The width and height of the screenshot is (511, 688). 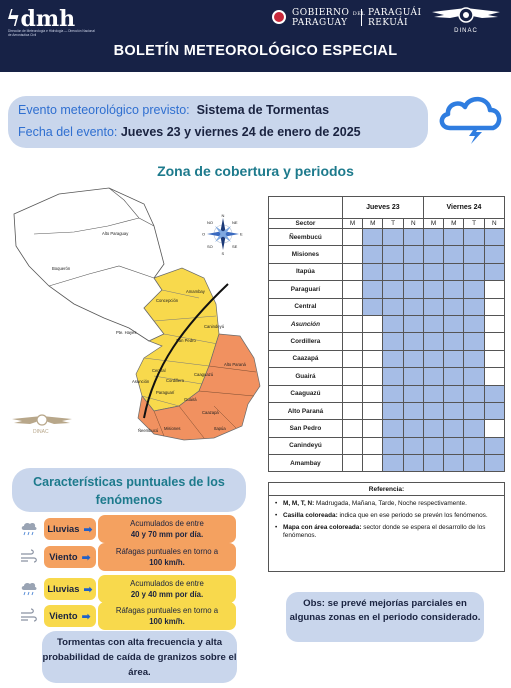 I want to click on sector-name: Misiones, so click(x=305, y=254).